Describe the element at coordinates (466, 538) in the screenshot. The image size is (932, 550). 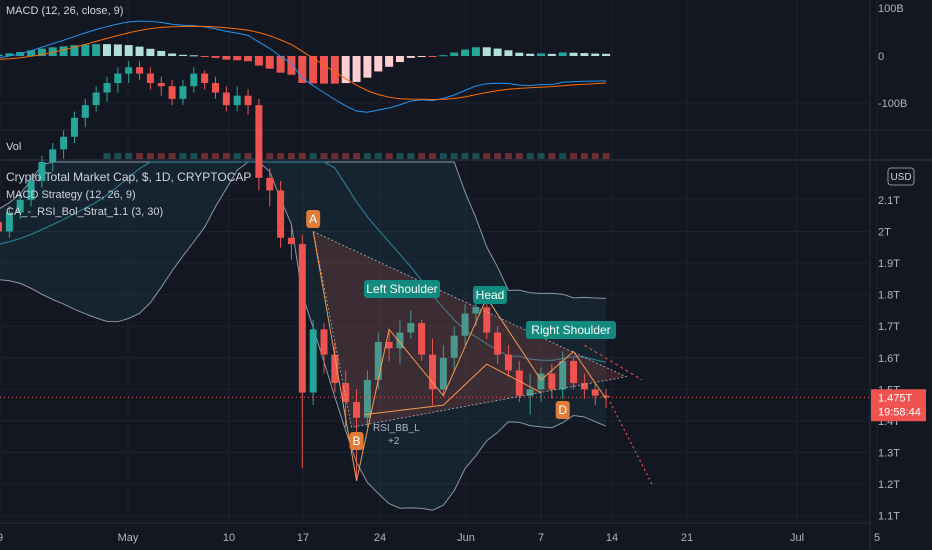
I see `x-tick-label: Jun` at that location.